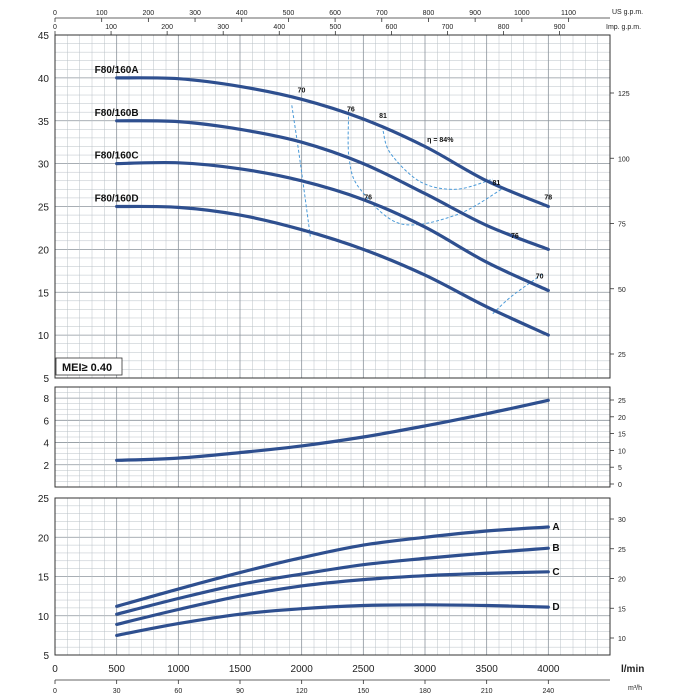 This screenshot has height=700, width=700. What do you see at coordinates (622, 435) in the screenshot?
I see `npsh-right-tick: 15` at bounding box center [622, 435].